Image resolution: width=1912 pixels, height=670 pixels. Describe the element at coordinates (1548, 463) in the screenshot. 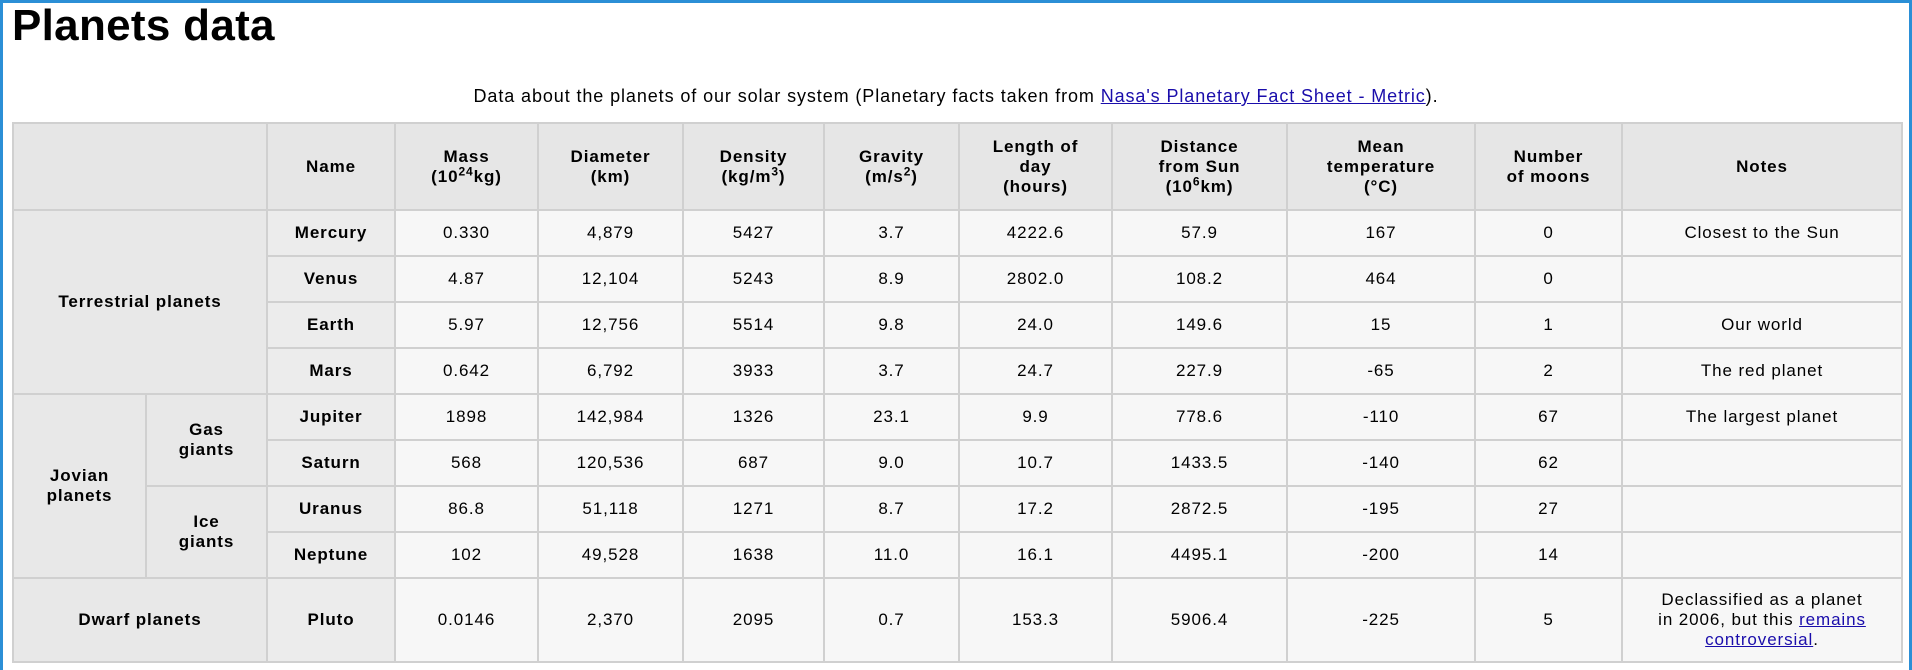

I see `cell-moons: 62` at that location.